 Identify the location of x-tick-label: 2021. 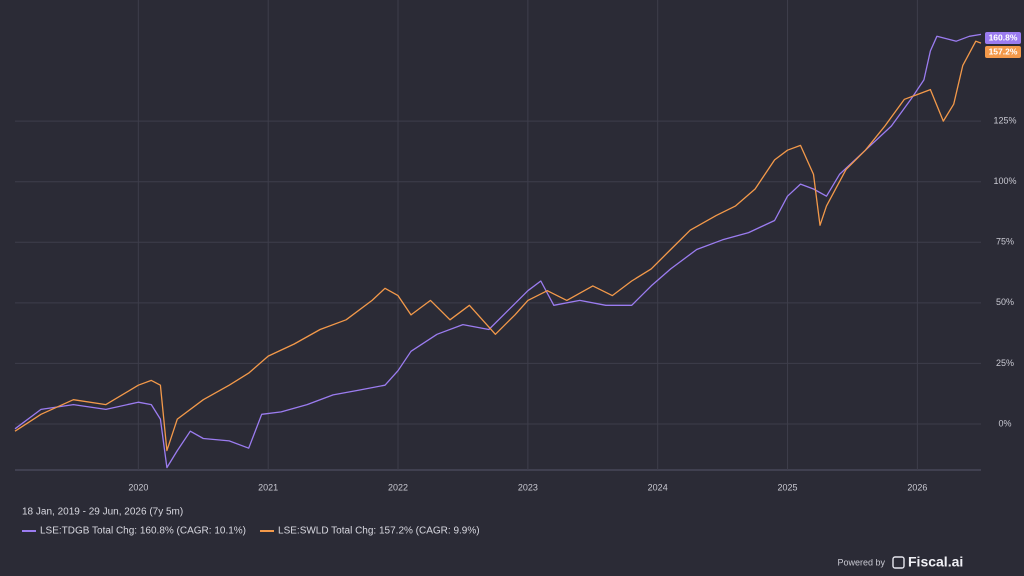
(268, 487).